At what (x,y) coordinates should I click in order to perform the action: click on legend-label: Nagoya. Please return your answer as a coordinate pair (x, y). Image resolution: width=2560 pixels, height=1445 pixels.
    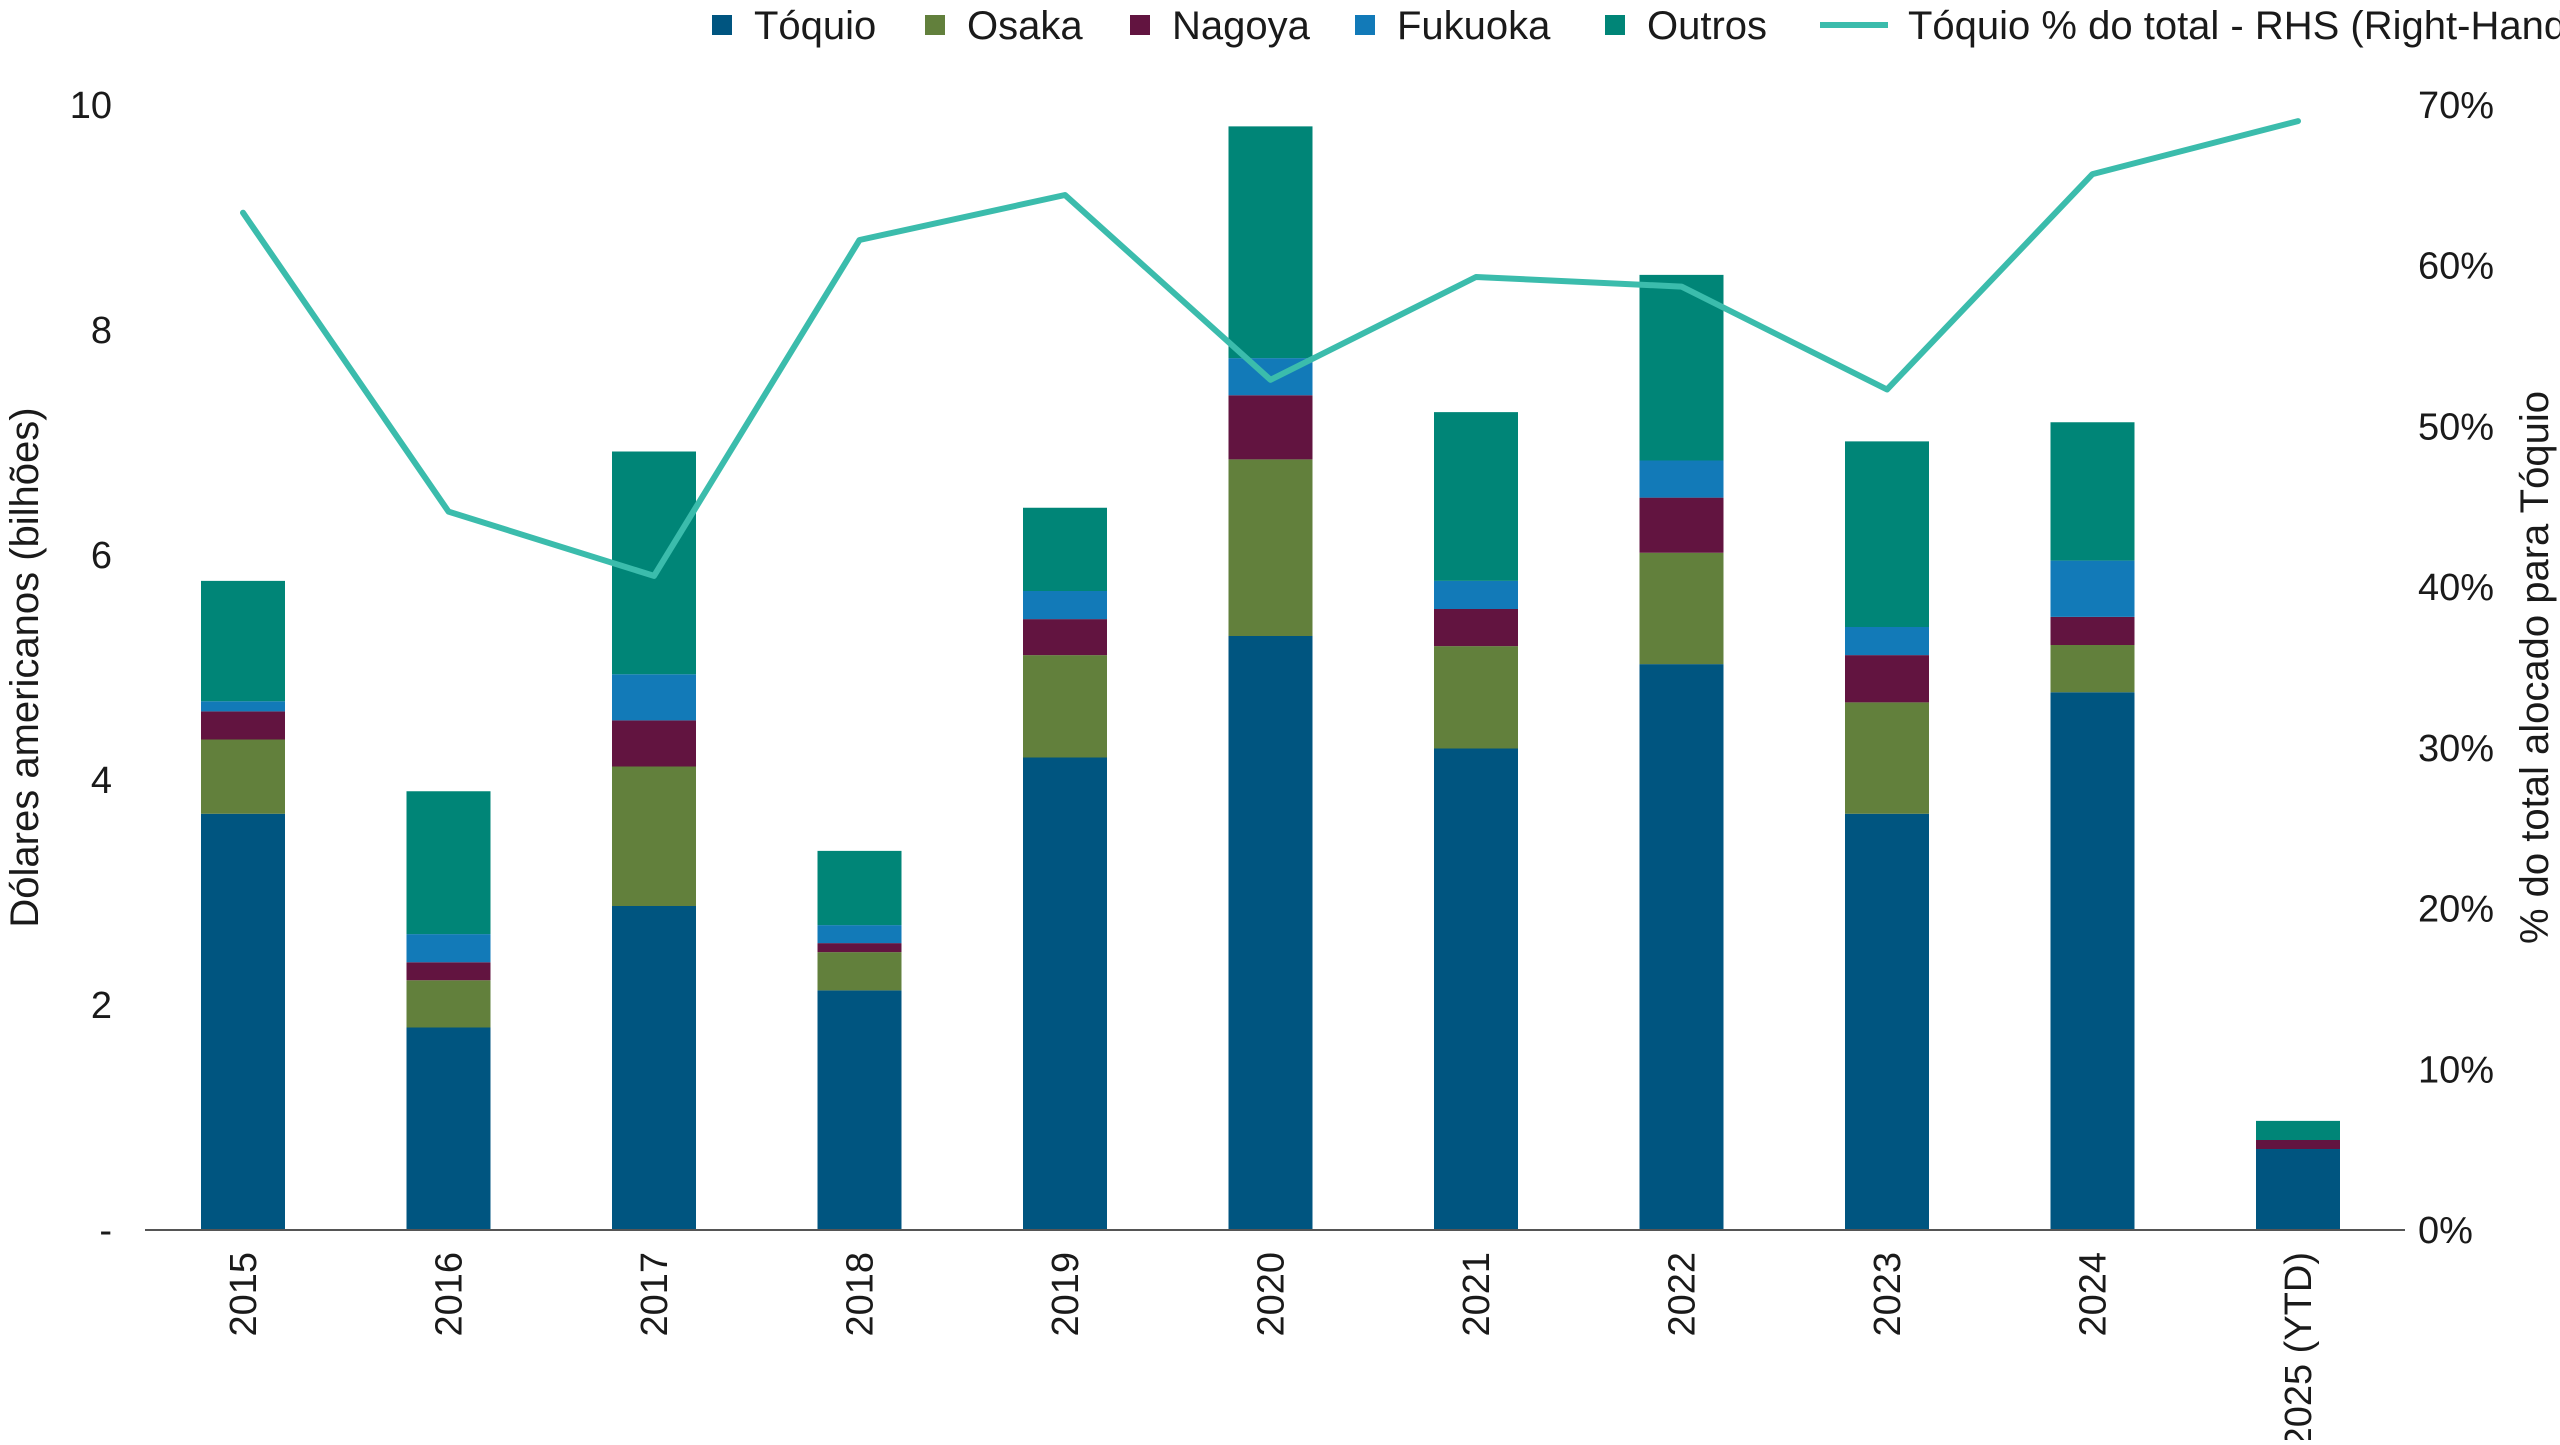
    Looking at the image, I should click on (1241, 26).